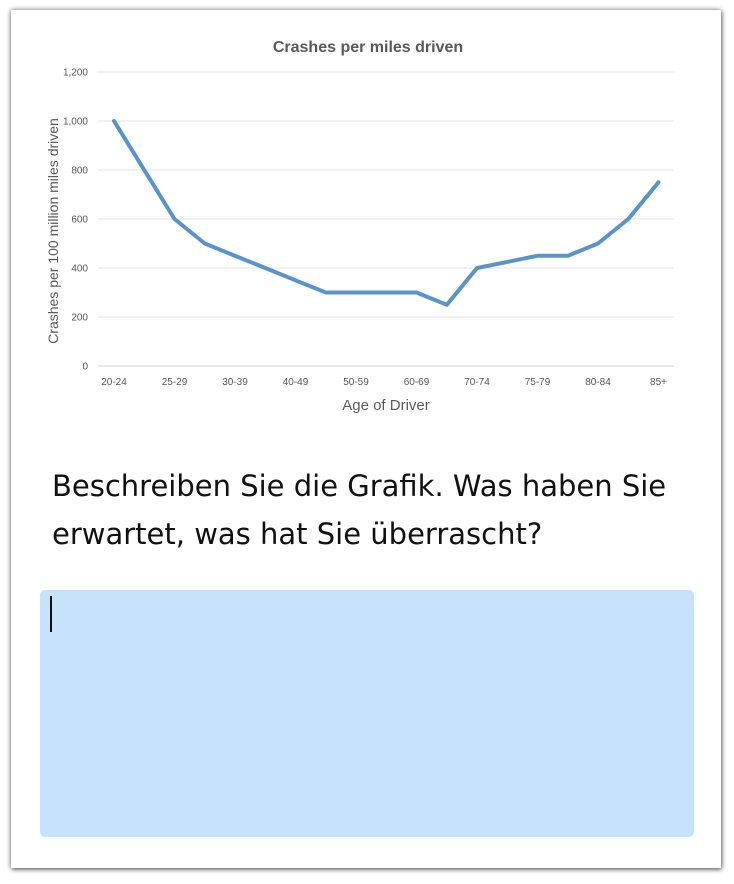 This screenshot has width=734, height=884. Describe the element at coordinates (386, 405) in the screenshot. I see `x-axis-label: Age of Driver` at that location.